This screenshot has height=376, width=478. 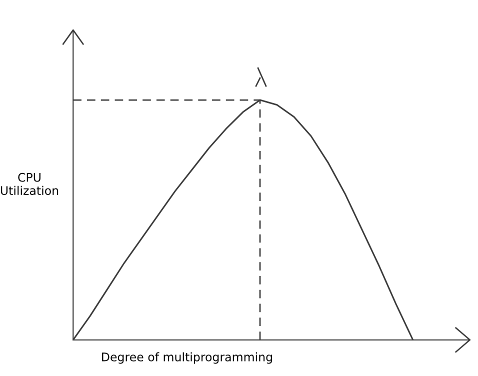 What do you see at coordinates (187, 358) in the screenshot?
I see `x-axis-title: Degree of multiprogramming` at bounding box center [187, 358].